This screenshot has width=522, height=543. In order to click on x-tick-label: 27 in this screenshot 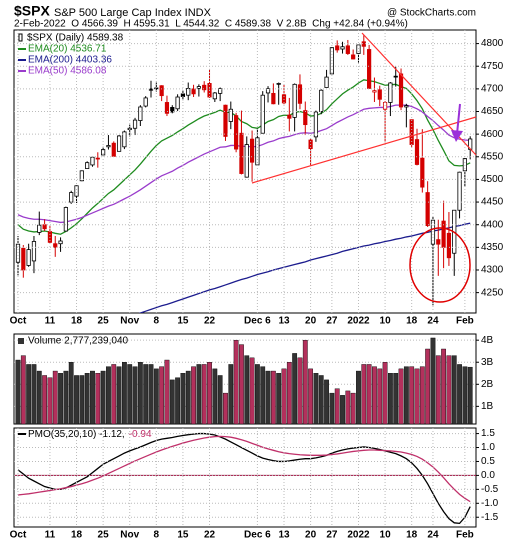, I will do `click(332, 535)`.